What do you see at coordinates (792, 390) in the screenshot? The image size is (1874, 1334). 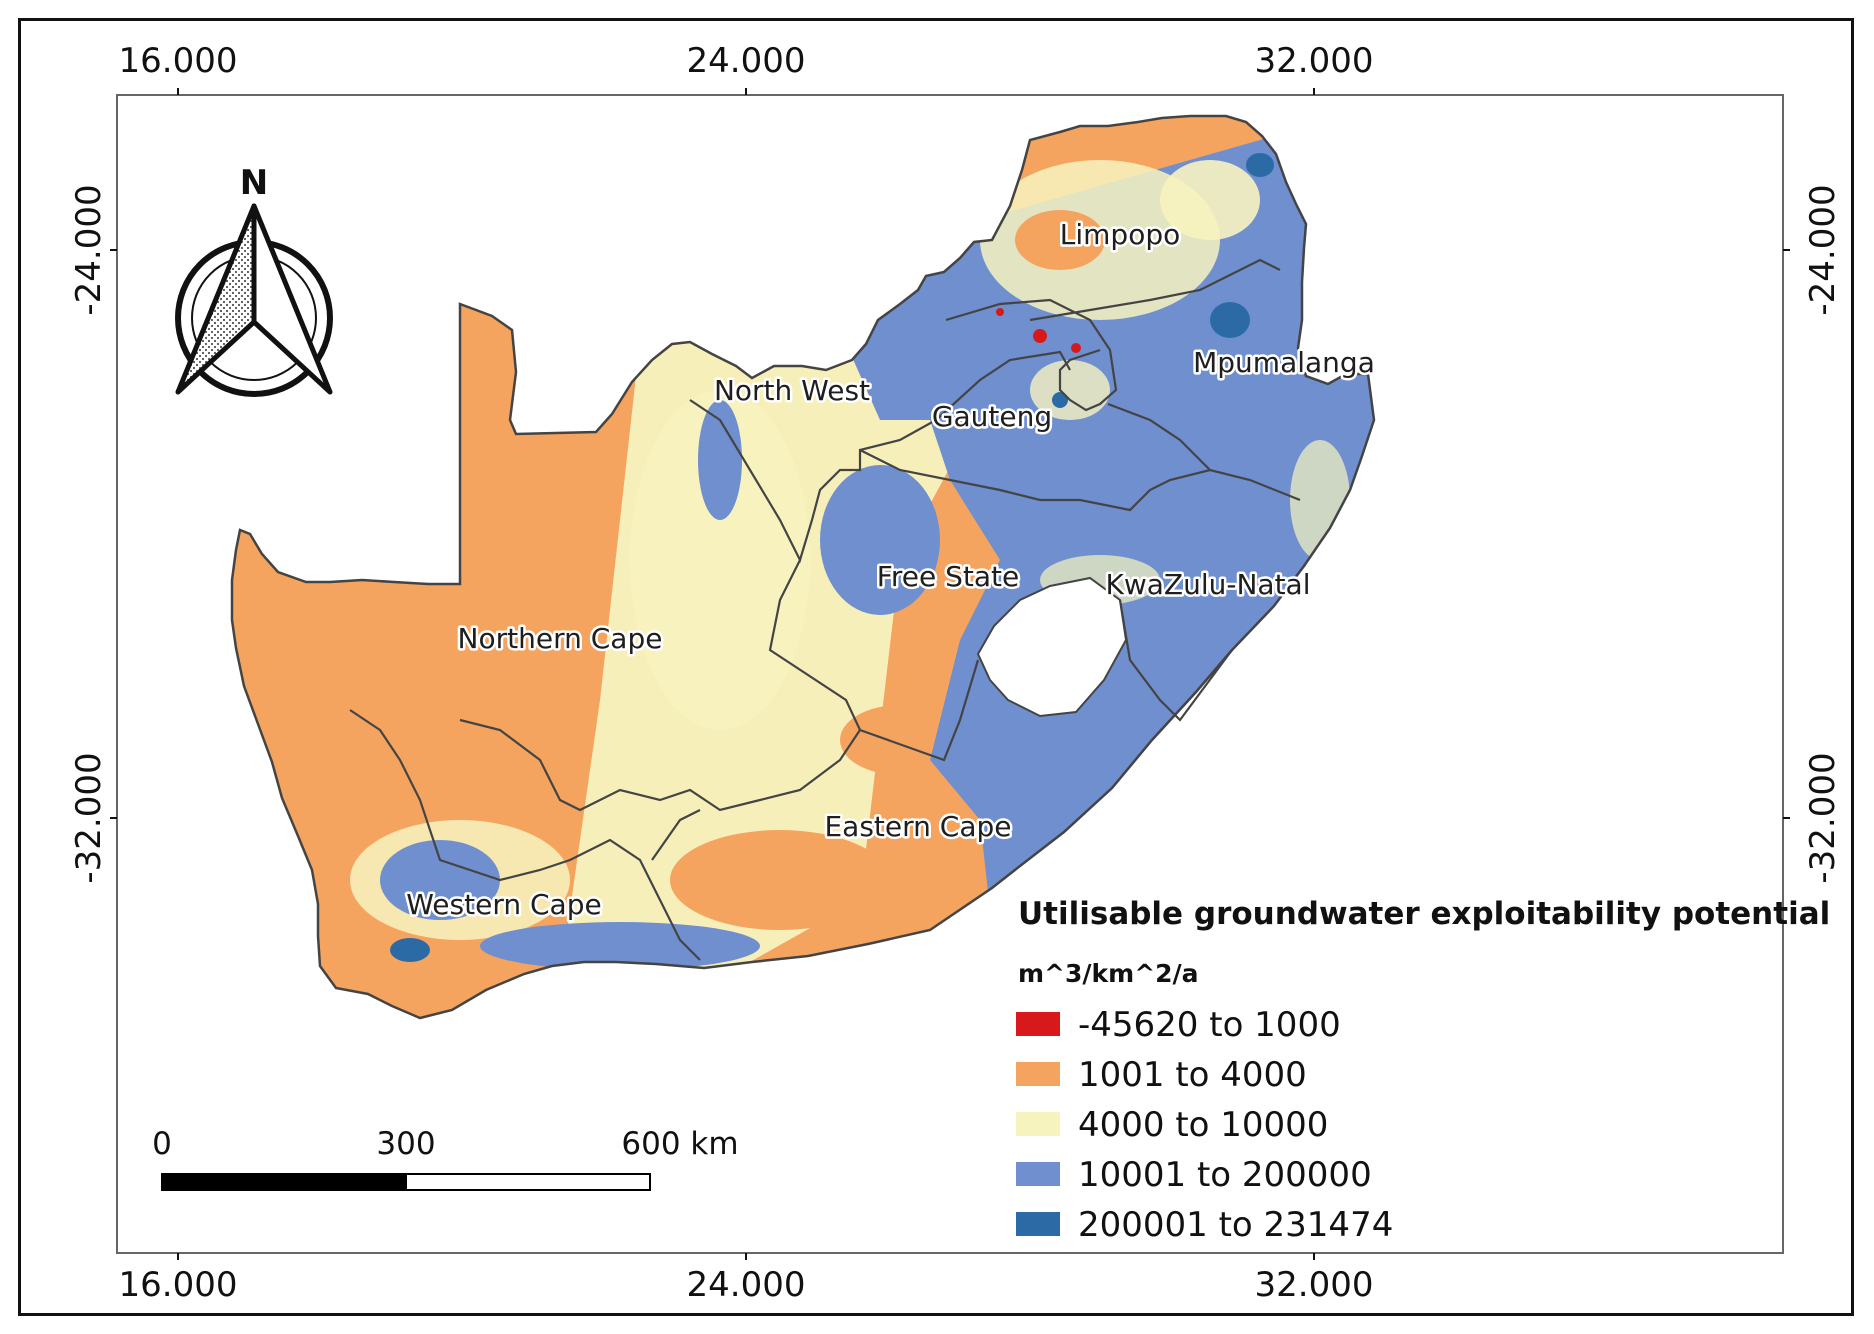 I see `province-label: North West` at bounding box center [792, 390].